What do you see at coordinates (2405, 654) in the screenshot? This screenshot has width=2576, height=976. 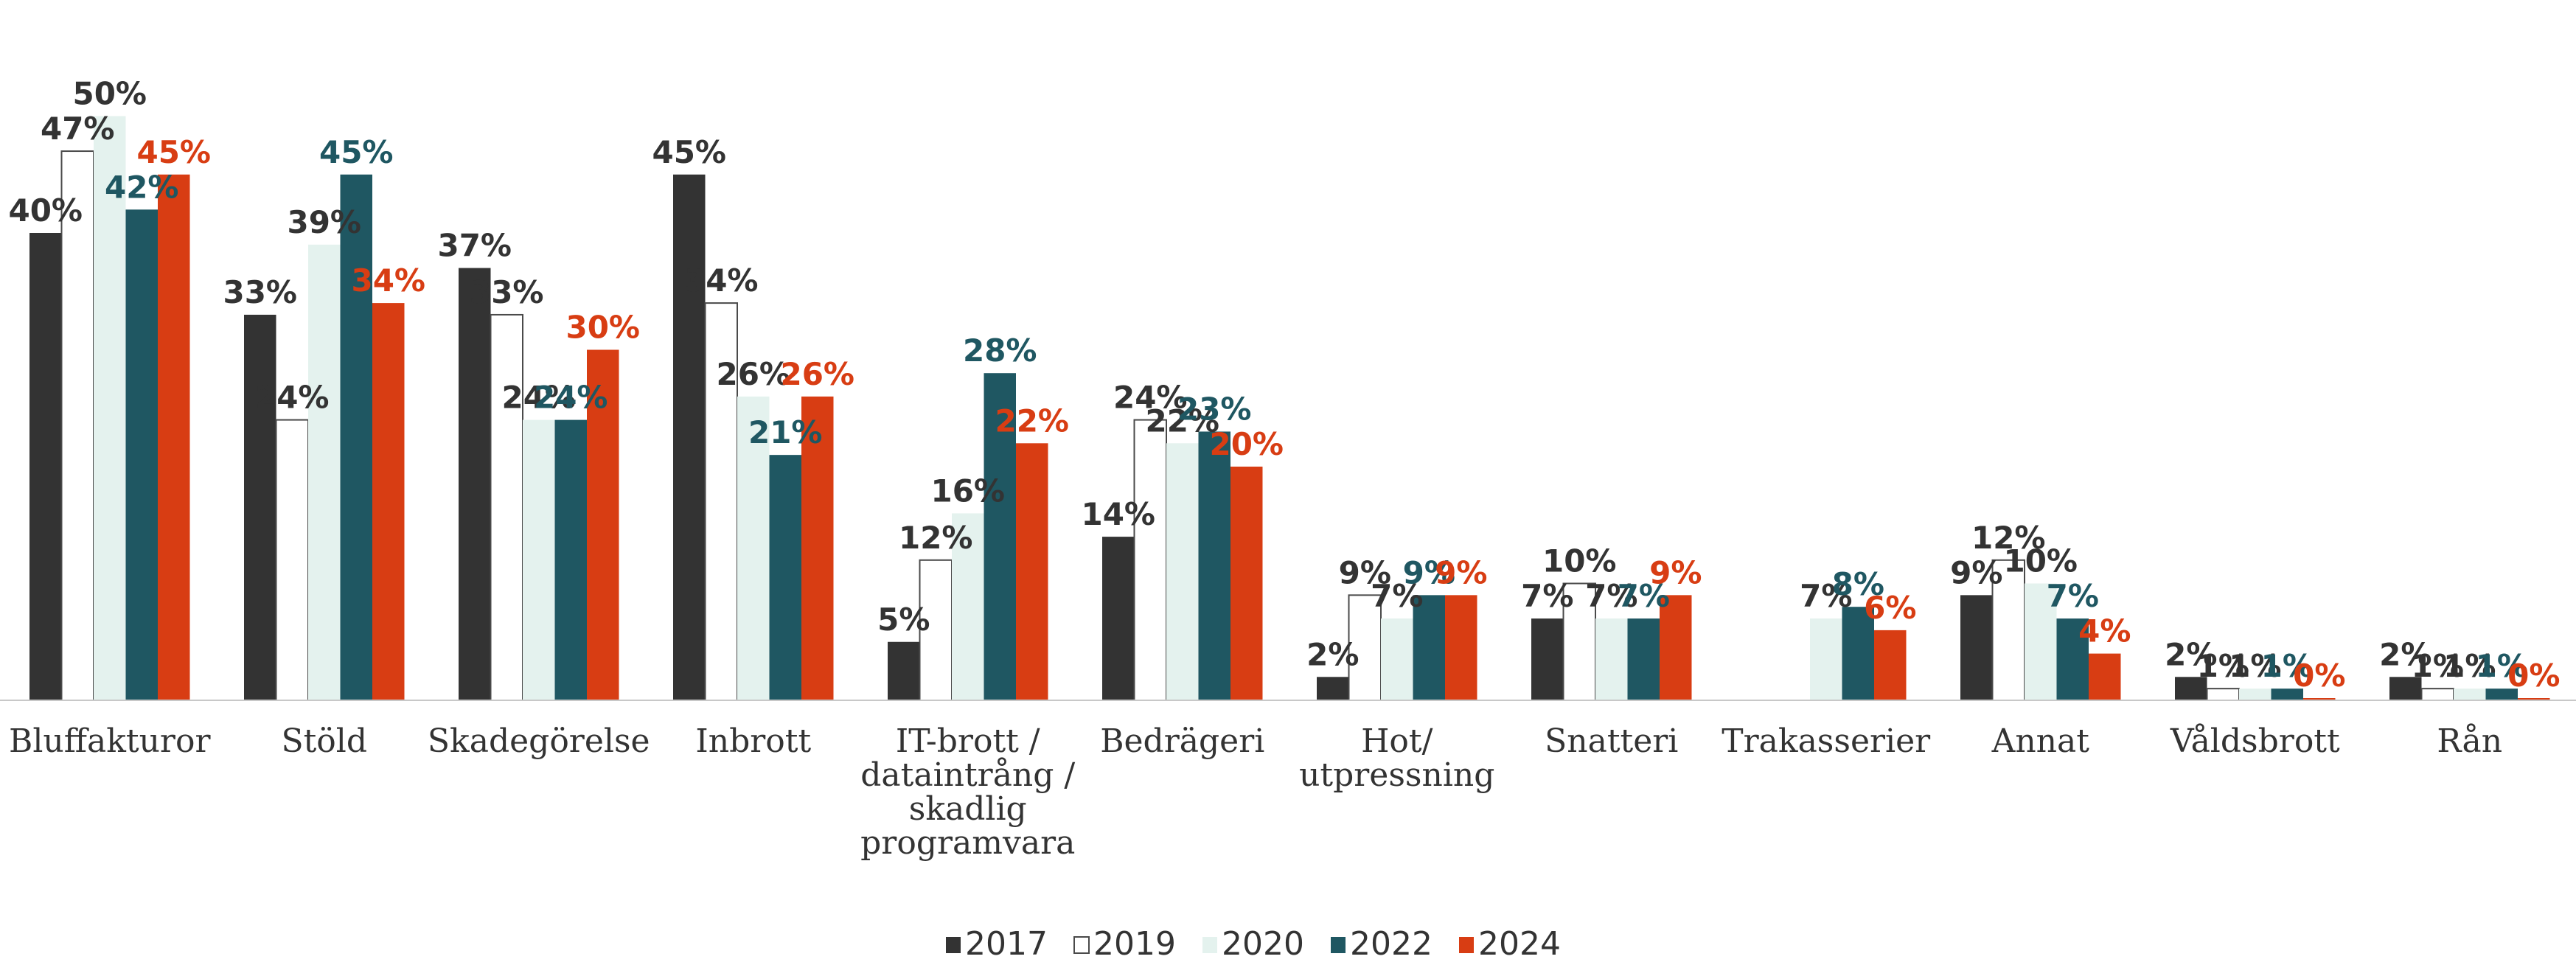 I see `data-label-2017-11: 2%` at bounding box center [2405, 654].